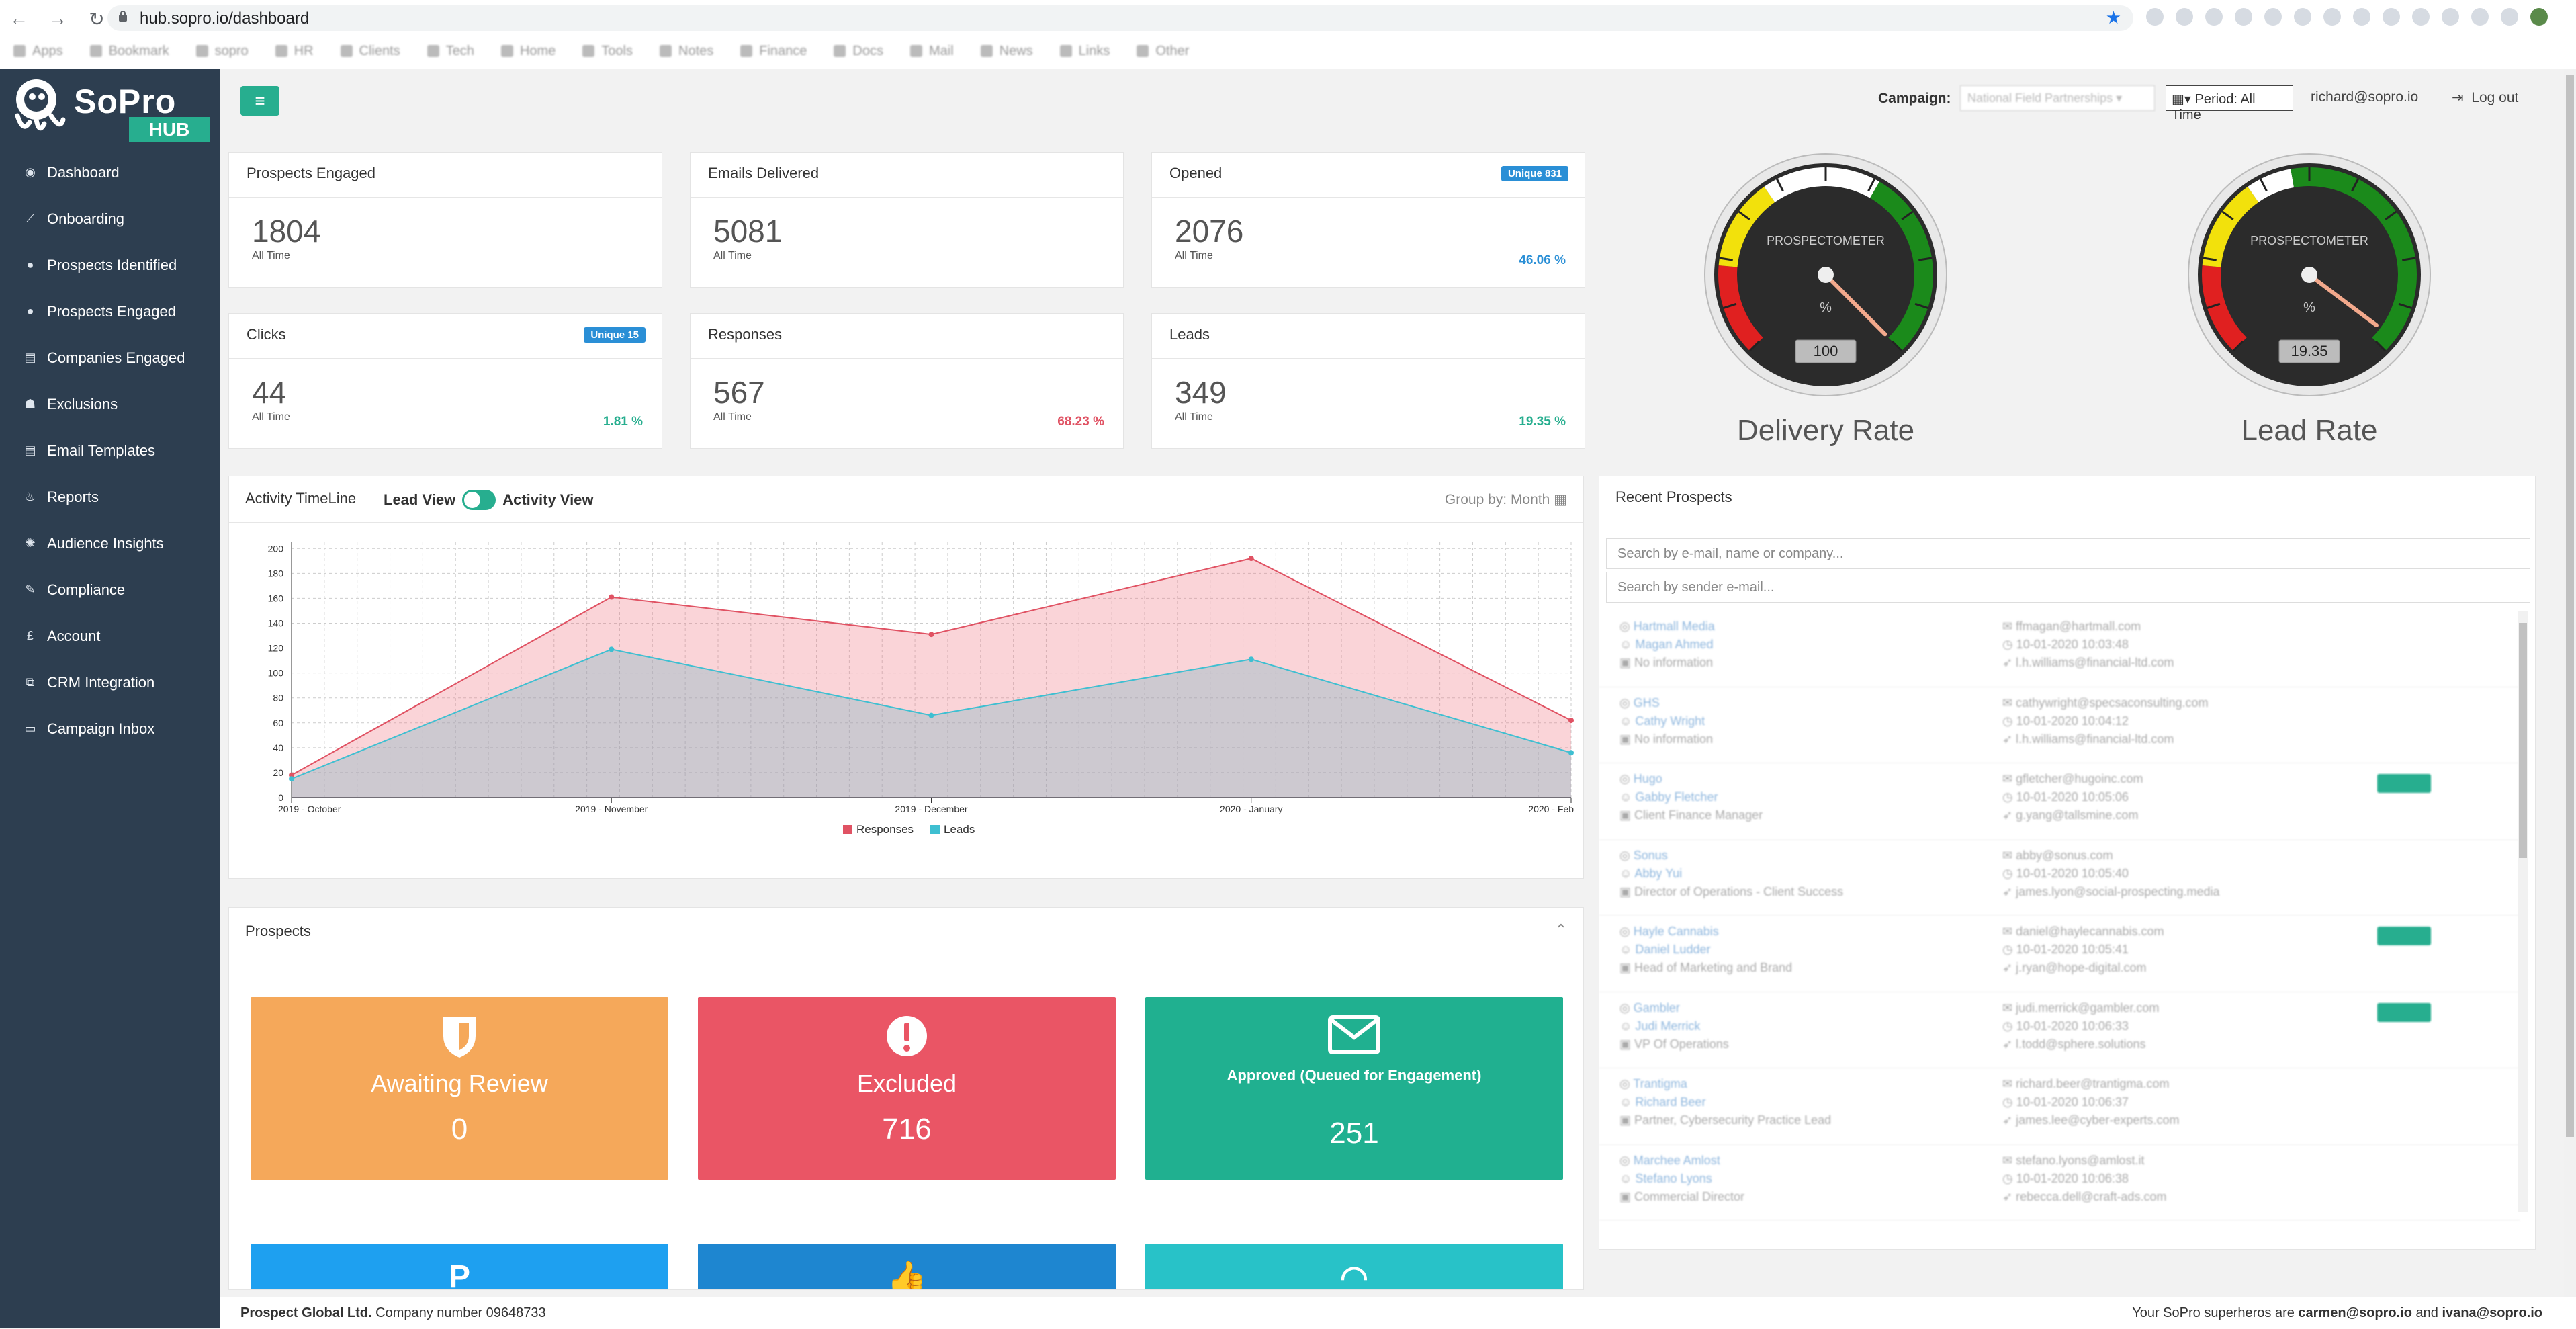 This screenshot has width=2576, height=1329. I want to click on prospect-tile-approved: Approved (Queued for Engagement) 251, so click(1354, 1088).